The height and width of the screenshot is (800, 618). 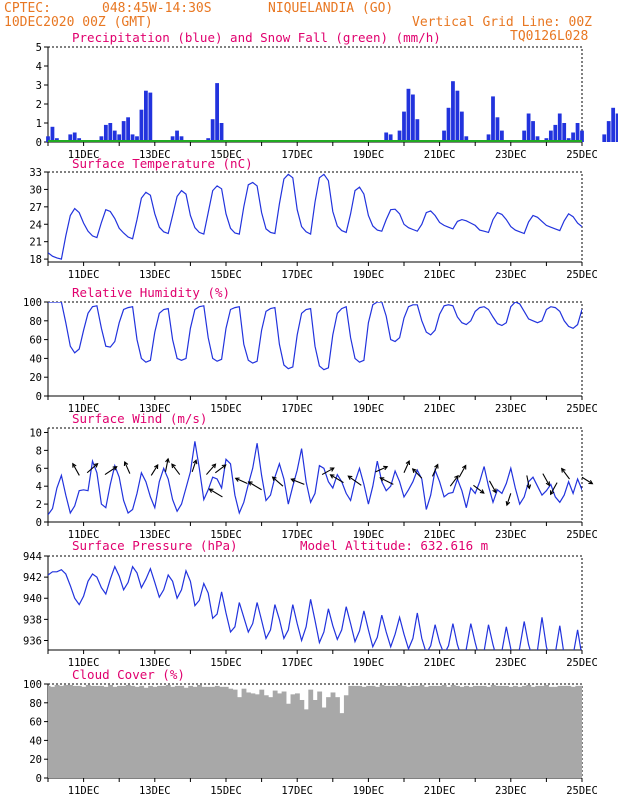 I want to click on header-grid-note: Vertical Grid Line: 00Z, so click(x=502, y=22).